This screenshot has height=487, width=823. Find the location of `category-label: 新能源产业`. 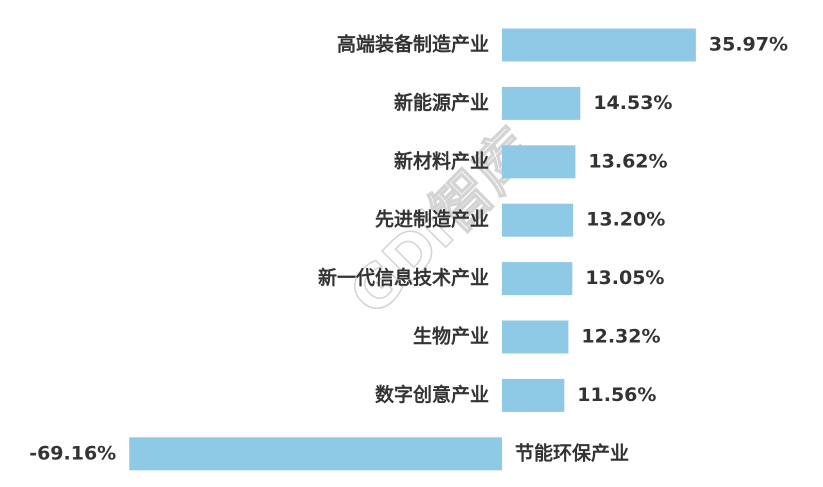

category-label: 新能源产业 is located at coordinates (441, 102).